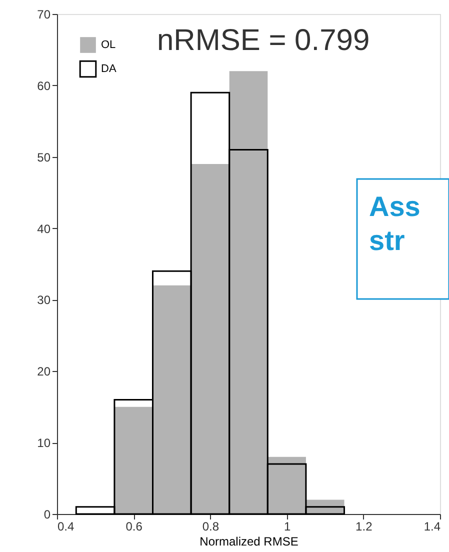  What do you see at coordinates (44, 229) in the screenshot?
I see `y-tick-label: 40` at bounding box center [44, 229].